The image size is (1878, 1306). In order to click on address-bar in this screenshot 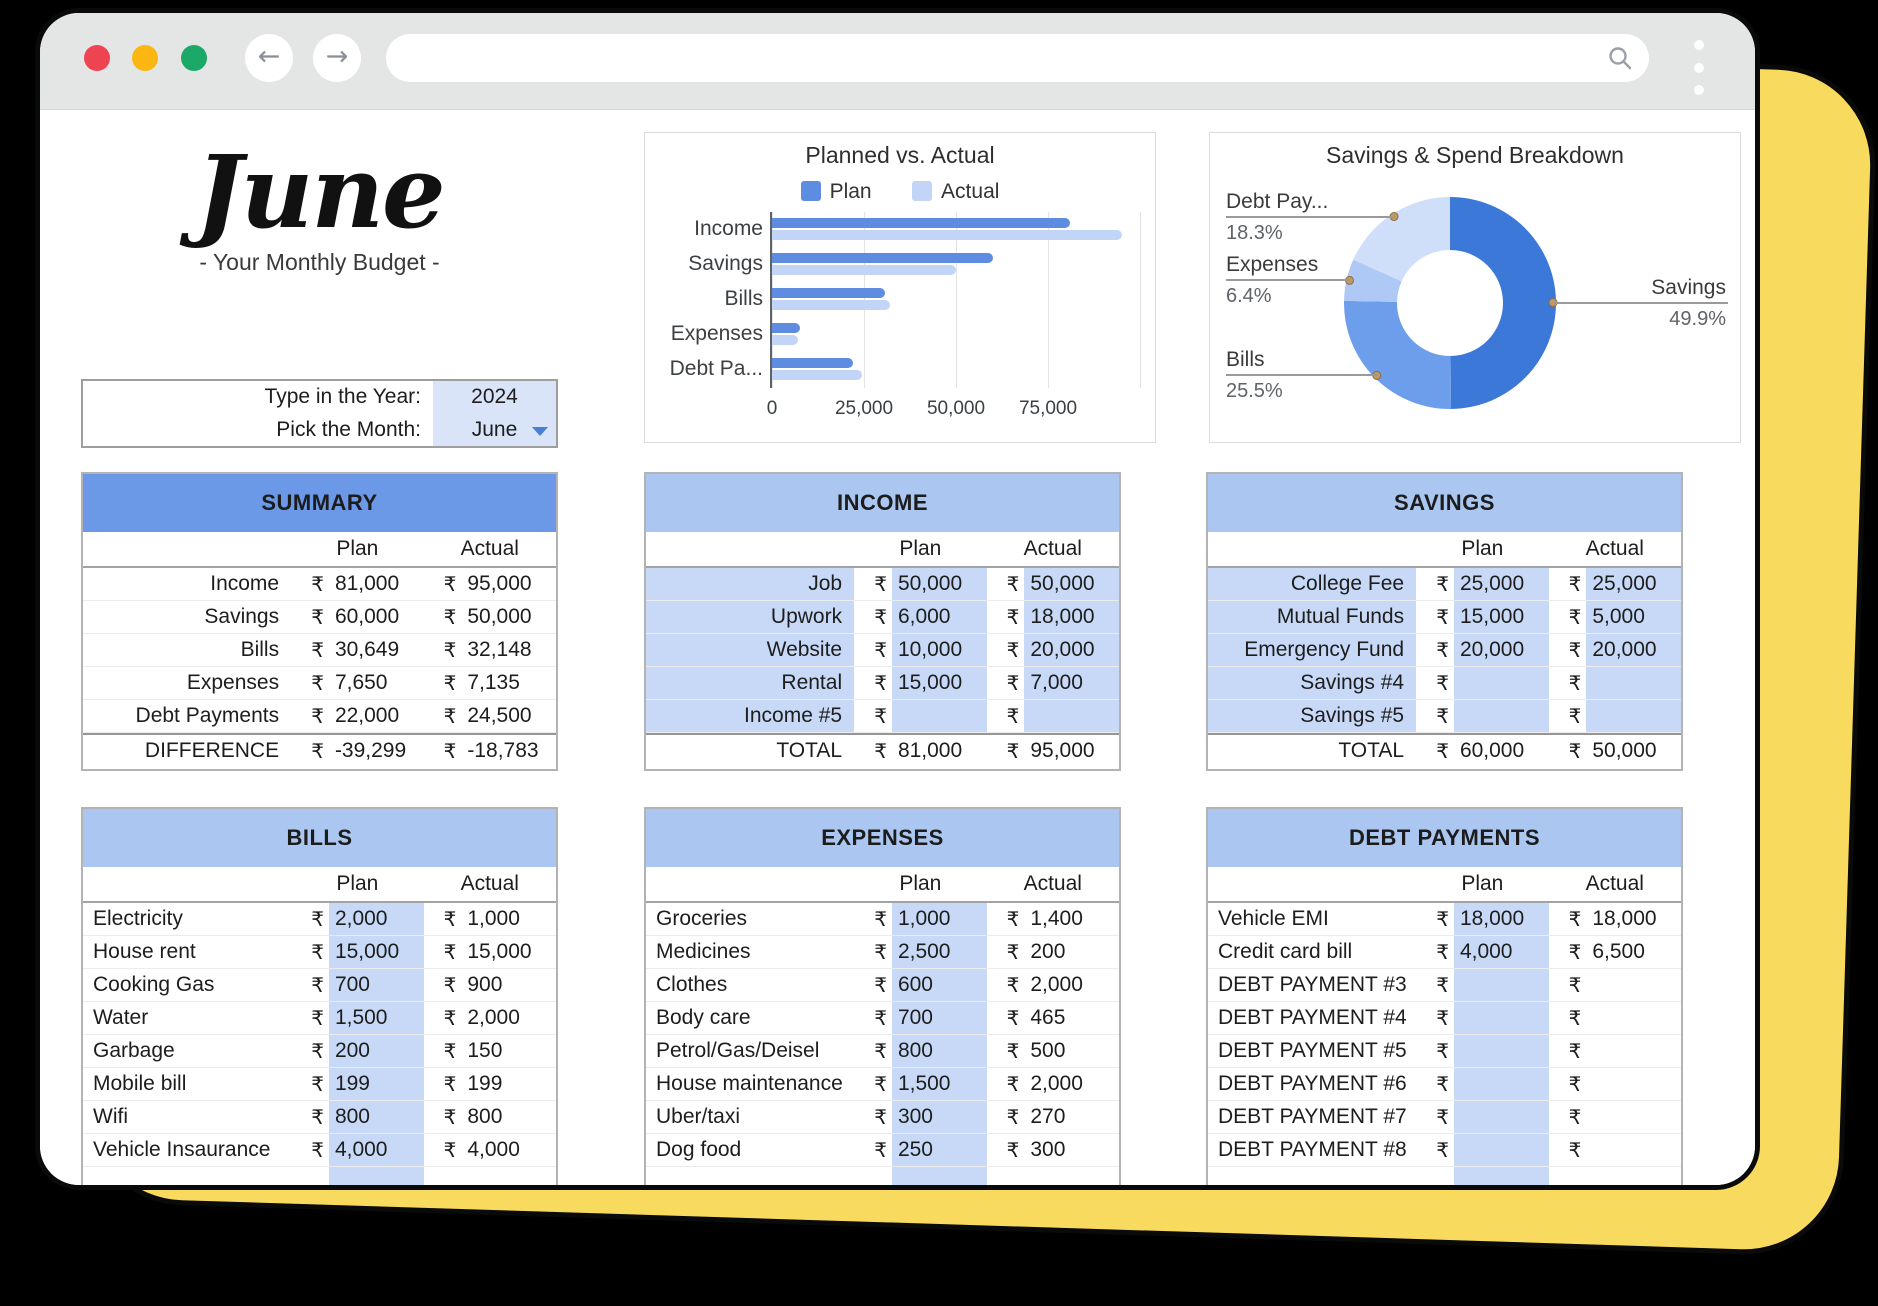, I will do `click(1017, 58)`.